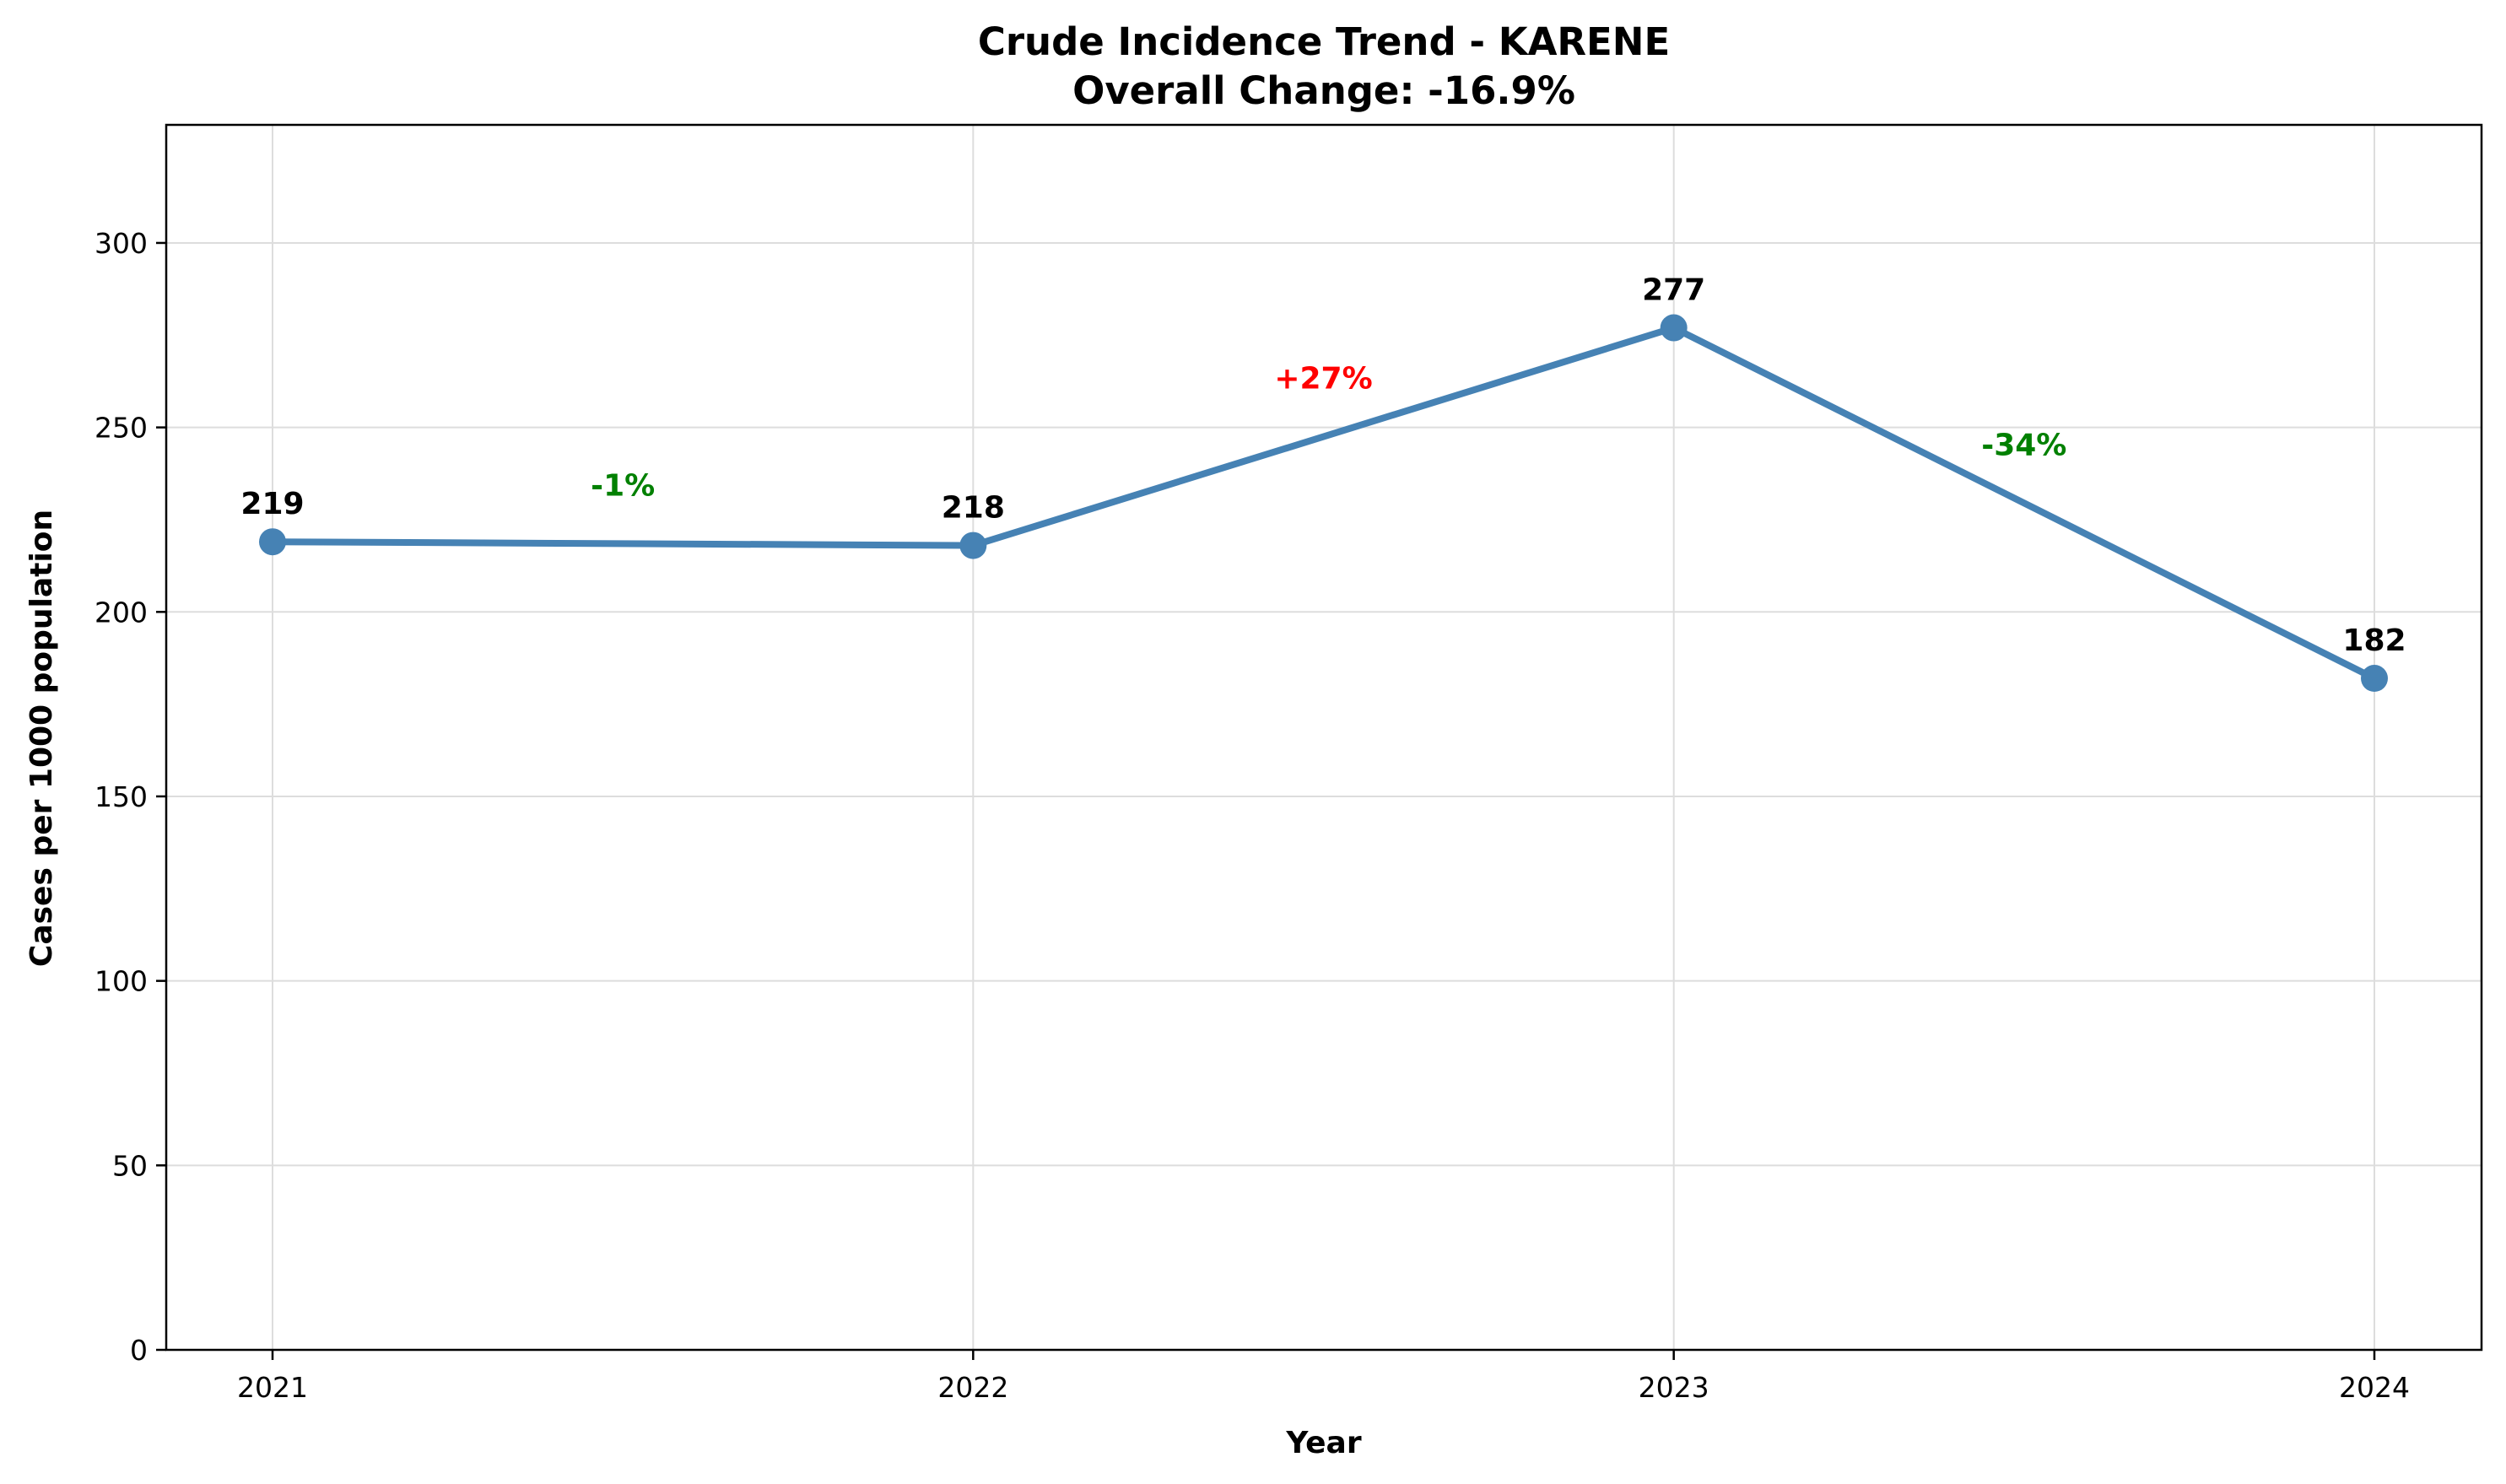 The image size is (2506, 1484). What do you see at coordinates (272, 504) in the screenshot?
I see `value-label: 219` at bounding box center [272, 504].